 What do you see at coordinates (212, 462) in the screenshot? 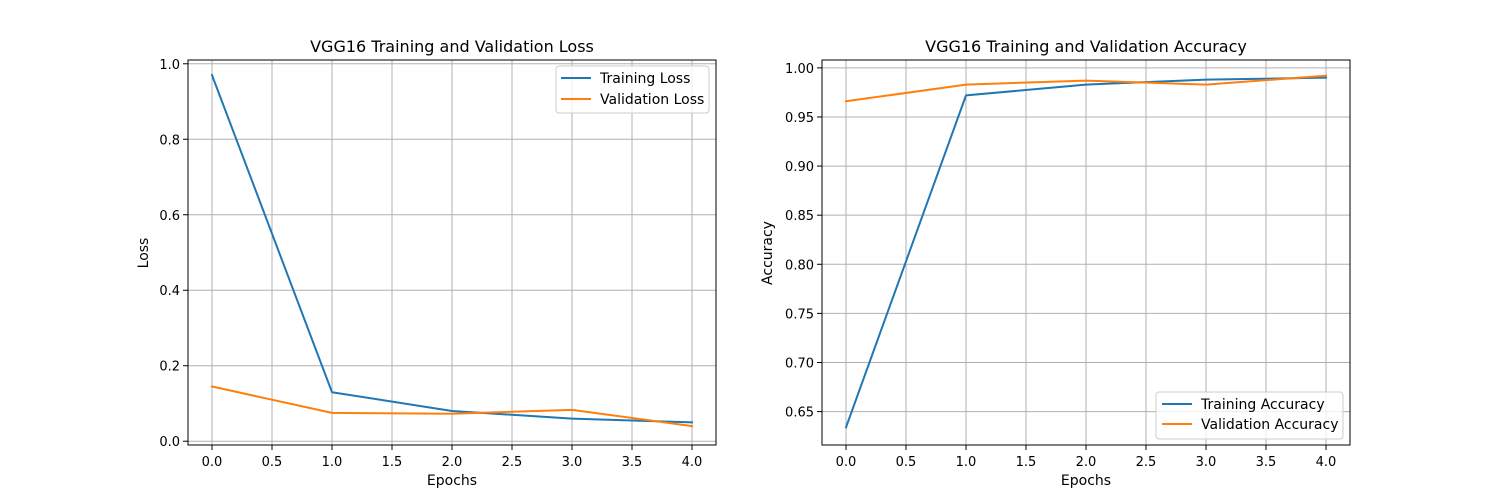
I see `loss-x-tick-label: 0.0` at bounding box center [212, 462].